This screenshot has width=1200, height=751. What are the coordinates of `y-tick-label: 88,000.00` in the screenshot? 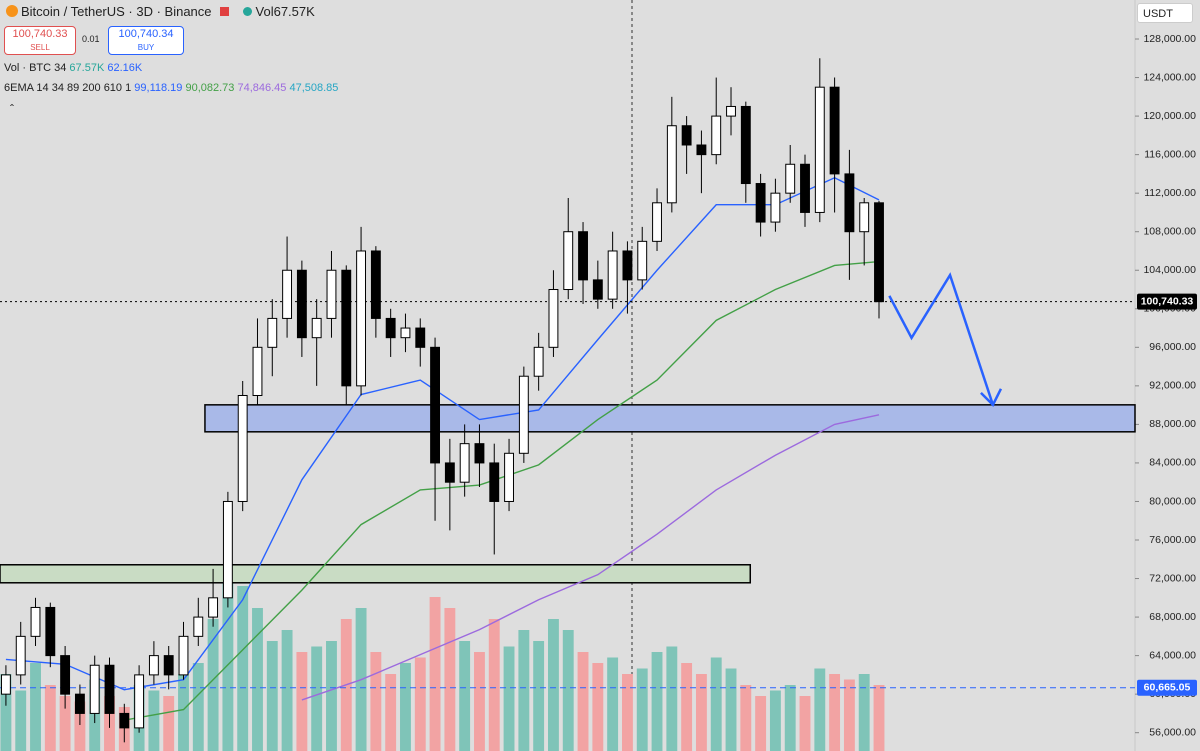 It's located at (1172, 424).